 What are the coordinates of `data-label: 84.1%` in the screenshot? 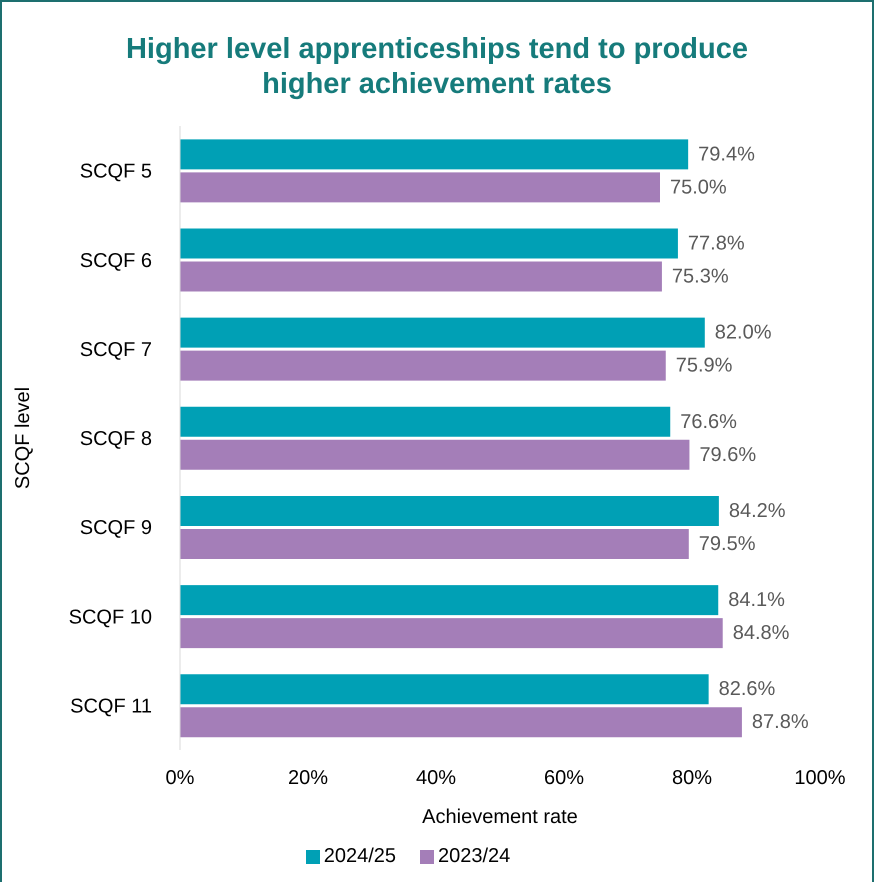 It's located at (757, 600).